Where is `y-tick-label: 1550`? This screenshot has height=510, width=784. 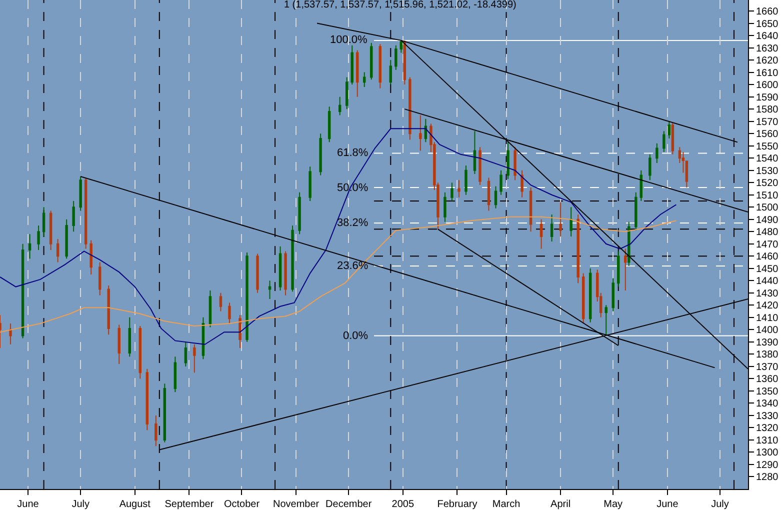
y-tick-label: 1550 is located at coordinates (767, 146).